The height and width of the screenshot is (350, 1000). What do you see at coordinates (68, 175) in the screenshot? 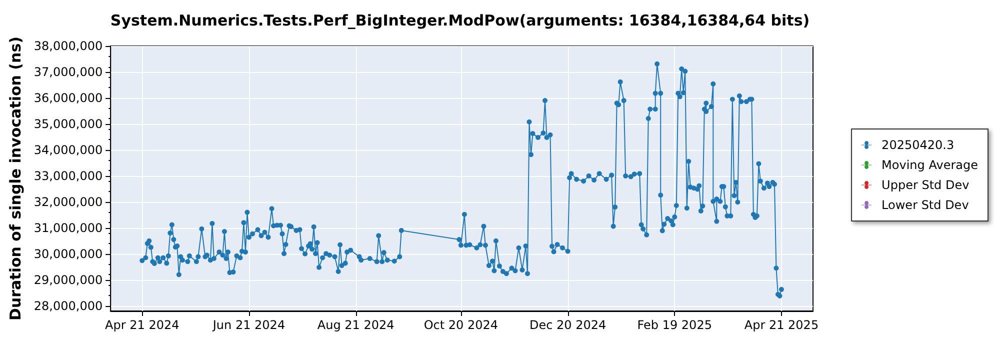
I see `y-tick-label: 33,000,000` at bounding box center [68, 175].